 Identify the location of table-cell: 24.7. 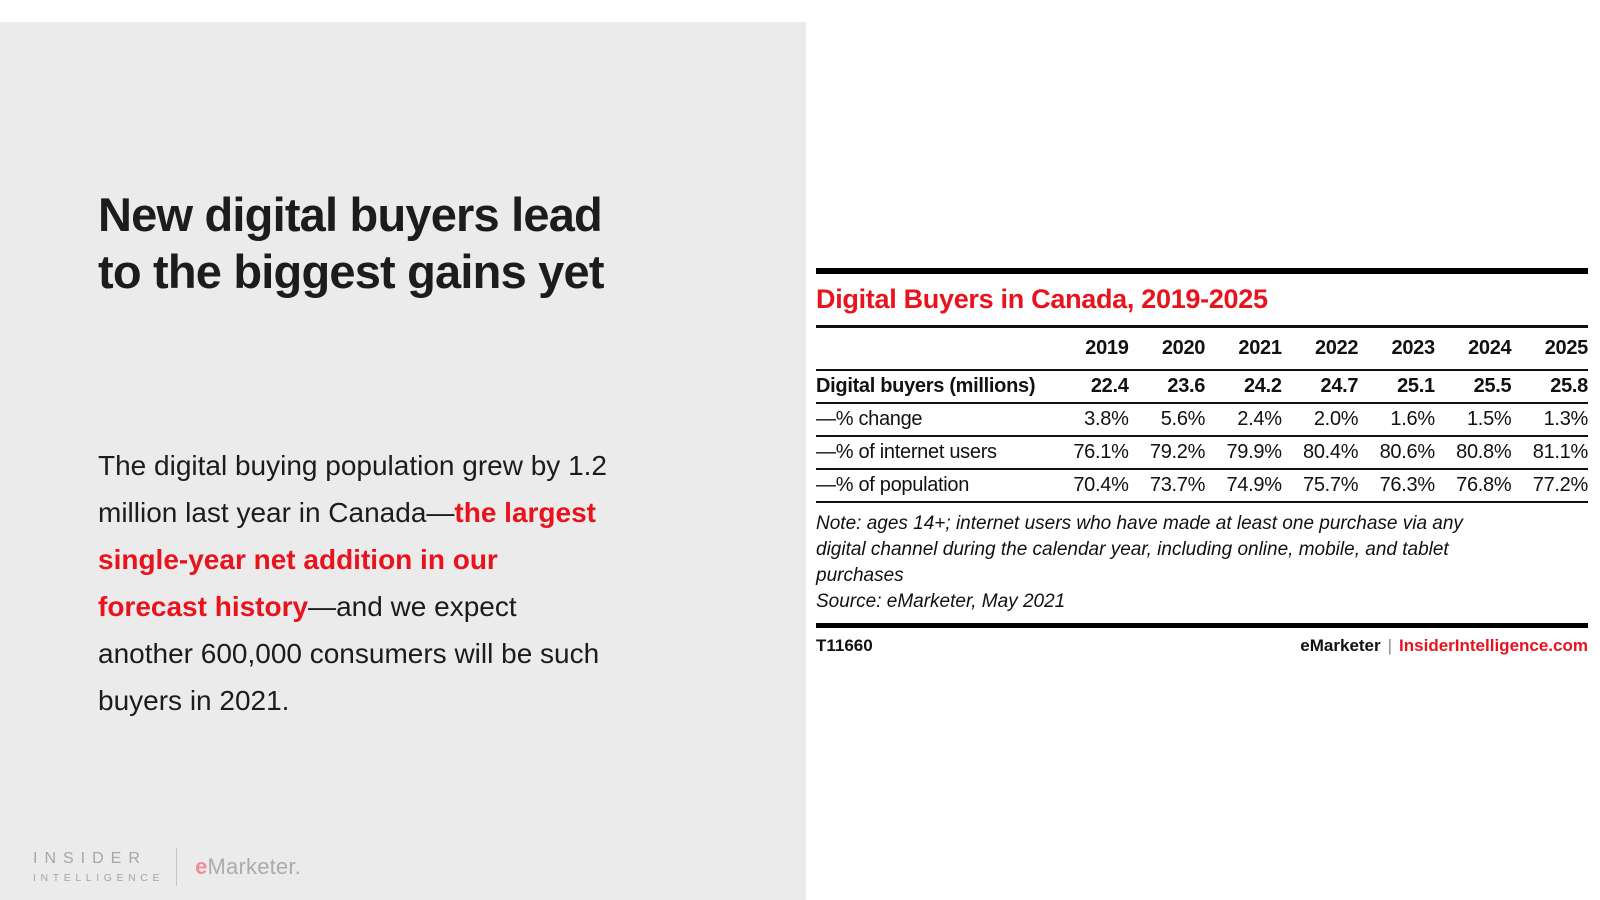
(1320, 387).